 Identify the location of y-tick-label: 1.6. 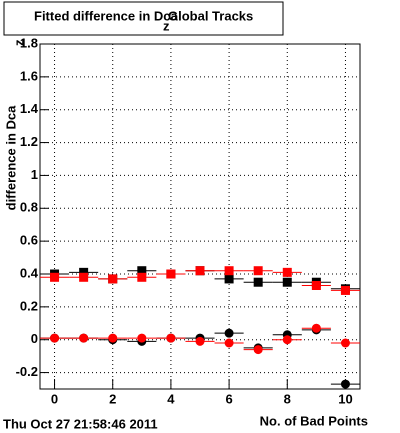
(29, 75).